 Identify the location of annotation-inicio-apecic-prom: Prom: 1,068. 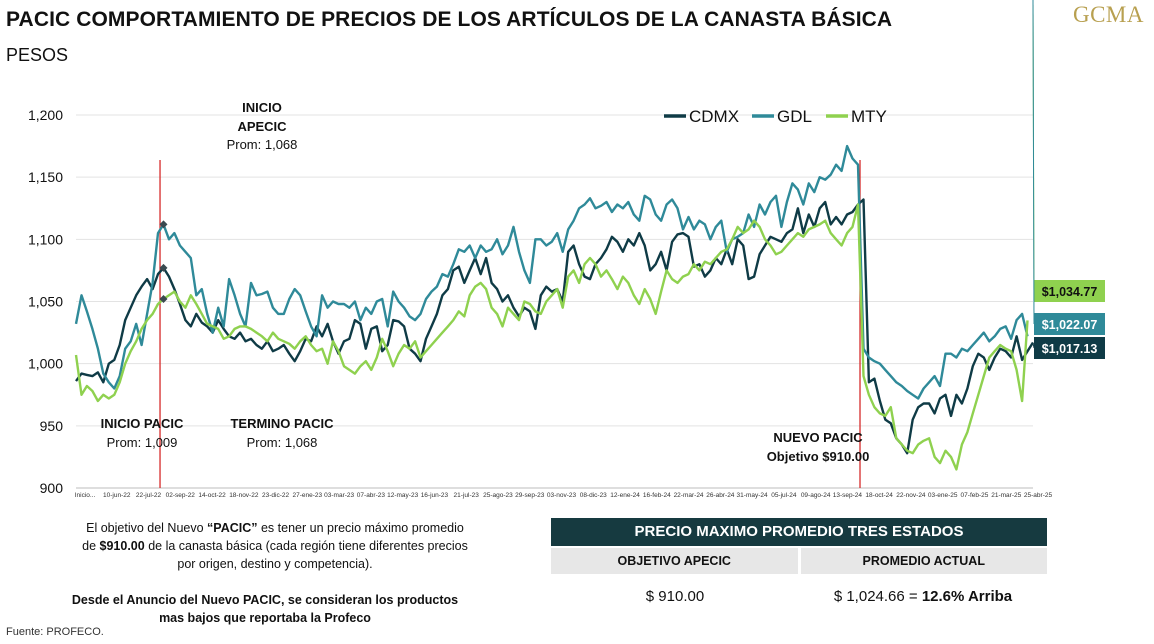
(262, 144).